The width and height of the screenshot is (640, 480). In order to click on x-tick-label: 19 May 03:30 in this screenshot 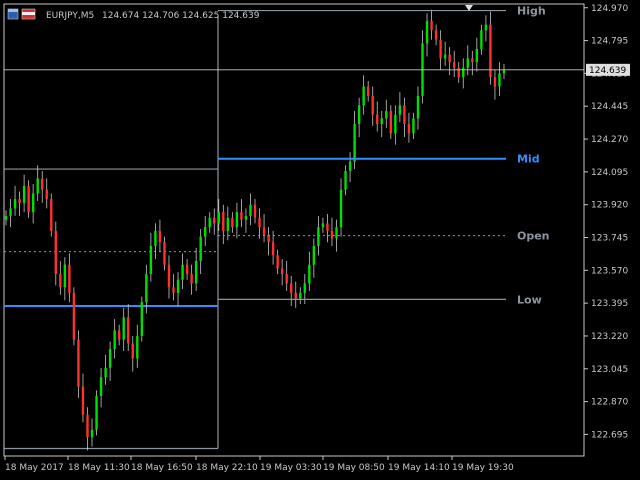, I will do `click(291, 468)`.